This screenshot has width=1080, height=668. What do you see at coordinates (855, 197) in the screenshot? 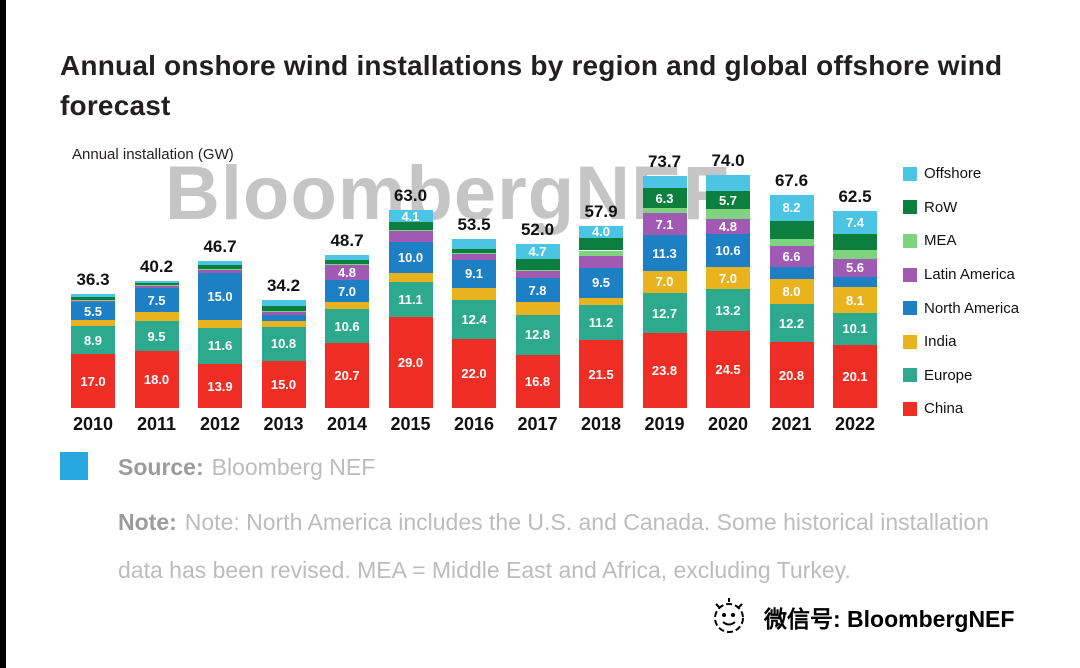
I see `bar-total-2022: 62.5` at bounding box center [855, 197].